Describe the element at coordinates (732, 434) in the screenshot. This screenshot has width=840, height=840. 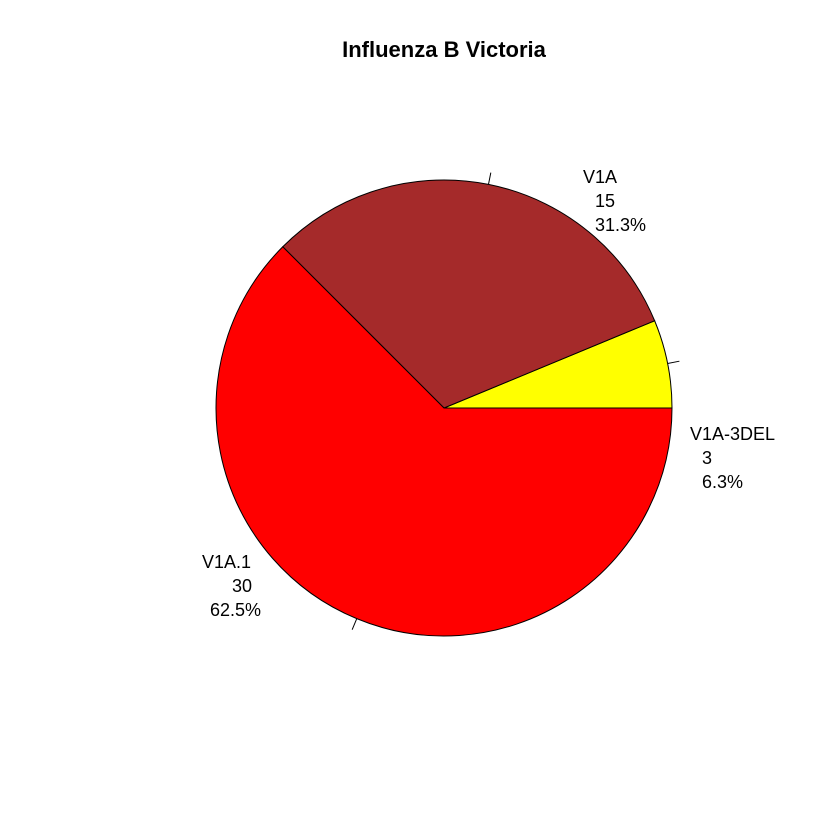
I see `slice-category-label: V1A-3DEL` at that location.